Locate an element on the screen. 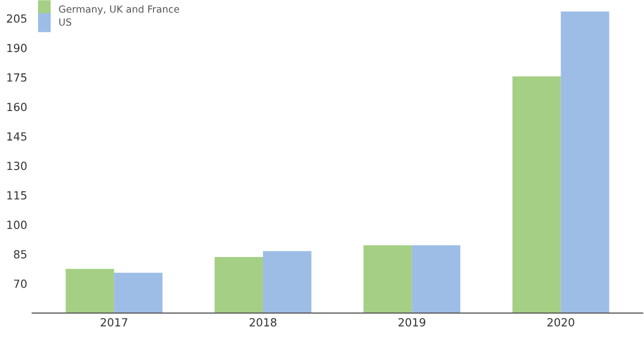 This screenshot has width=644, height=344. y-tick-label: 145 is located at coordinates (16, 136).